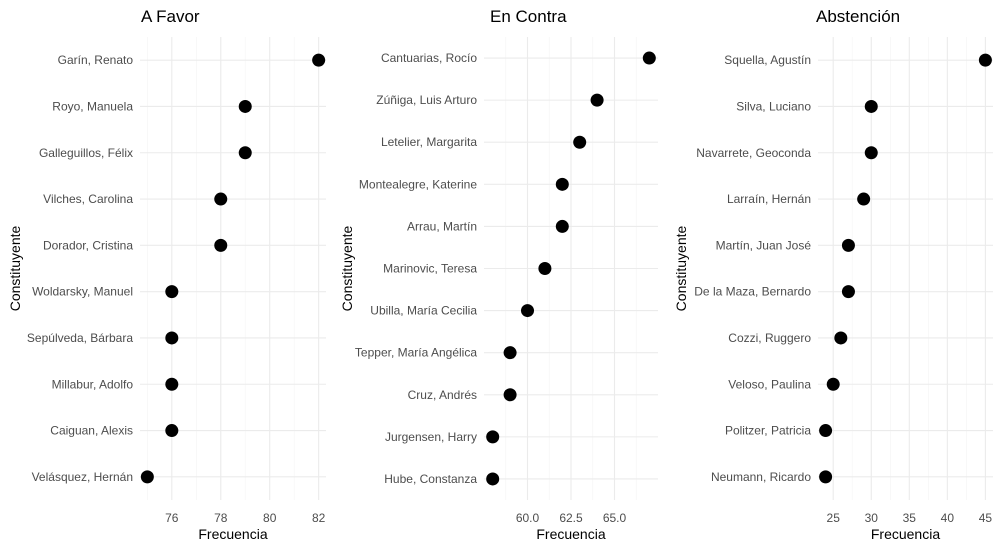  Describe the element at coordinates (170, 16) in the screenshot. I see `panel-title: A Favor` at that location.